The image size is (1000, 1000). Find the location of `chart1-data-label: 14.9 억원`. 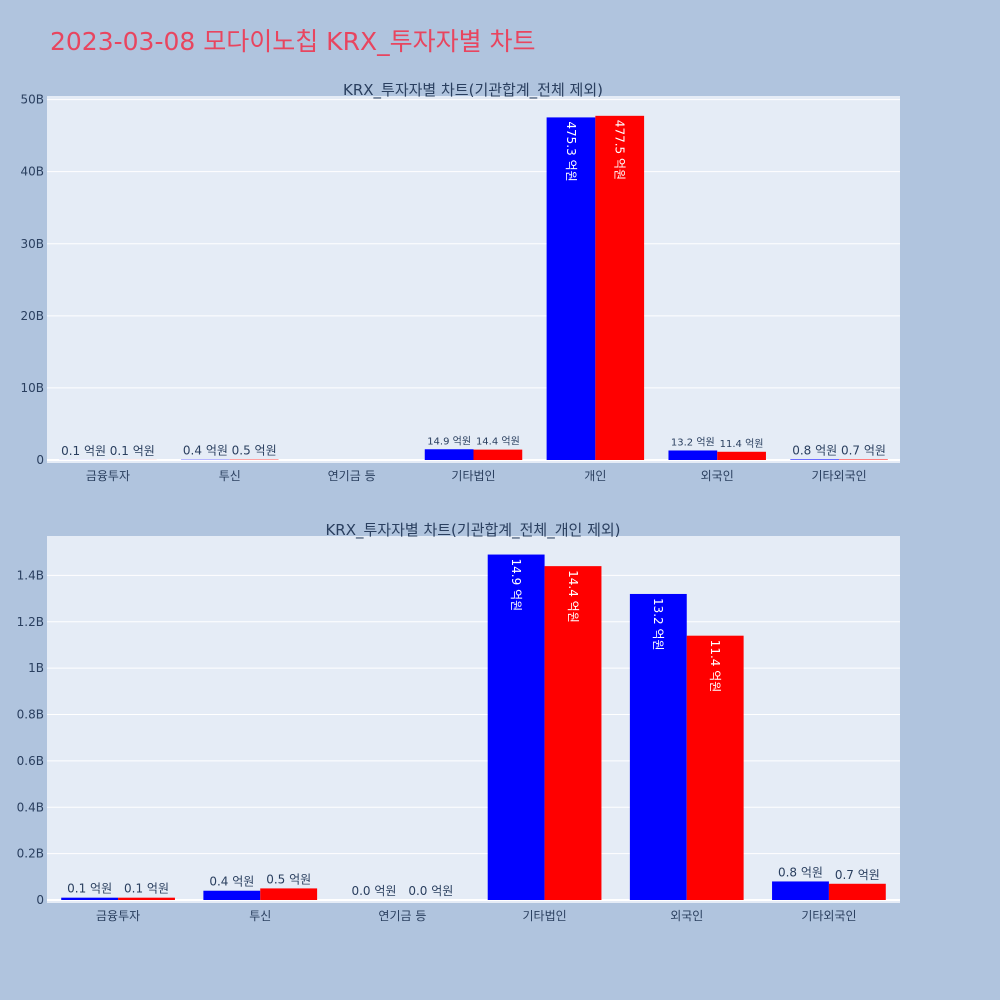

chart1-data-label: 14.9 억원 is located at coordinates (449, 441).